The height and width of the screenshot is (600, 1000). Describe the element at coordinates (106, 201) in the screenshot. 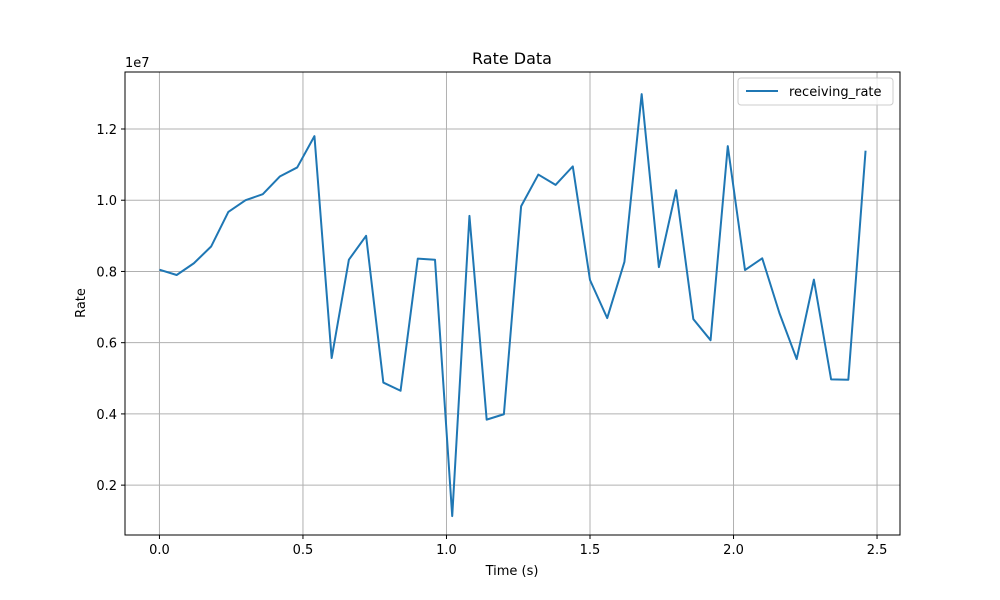

I see `y-tick-label: 1.0` at that location.